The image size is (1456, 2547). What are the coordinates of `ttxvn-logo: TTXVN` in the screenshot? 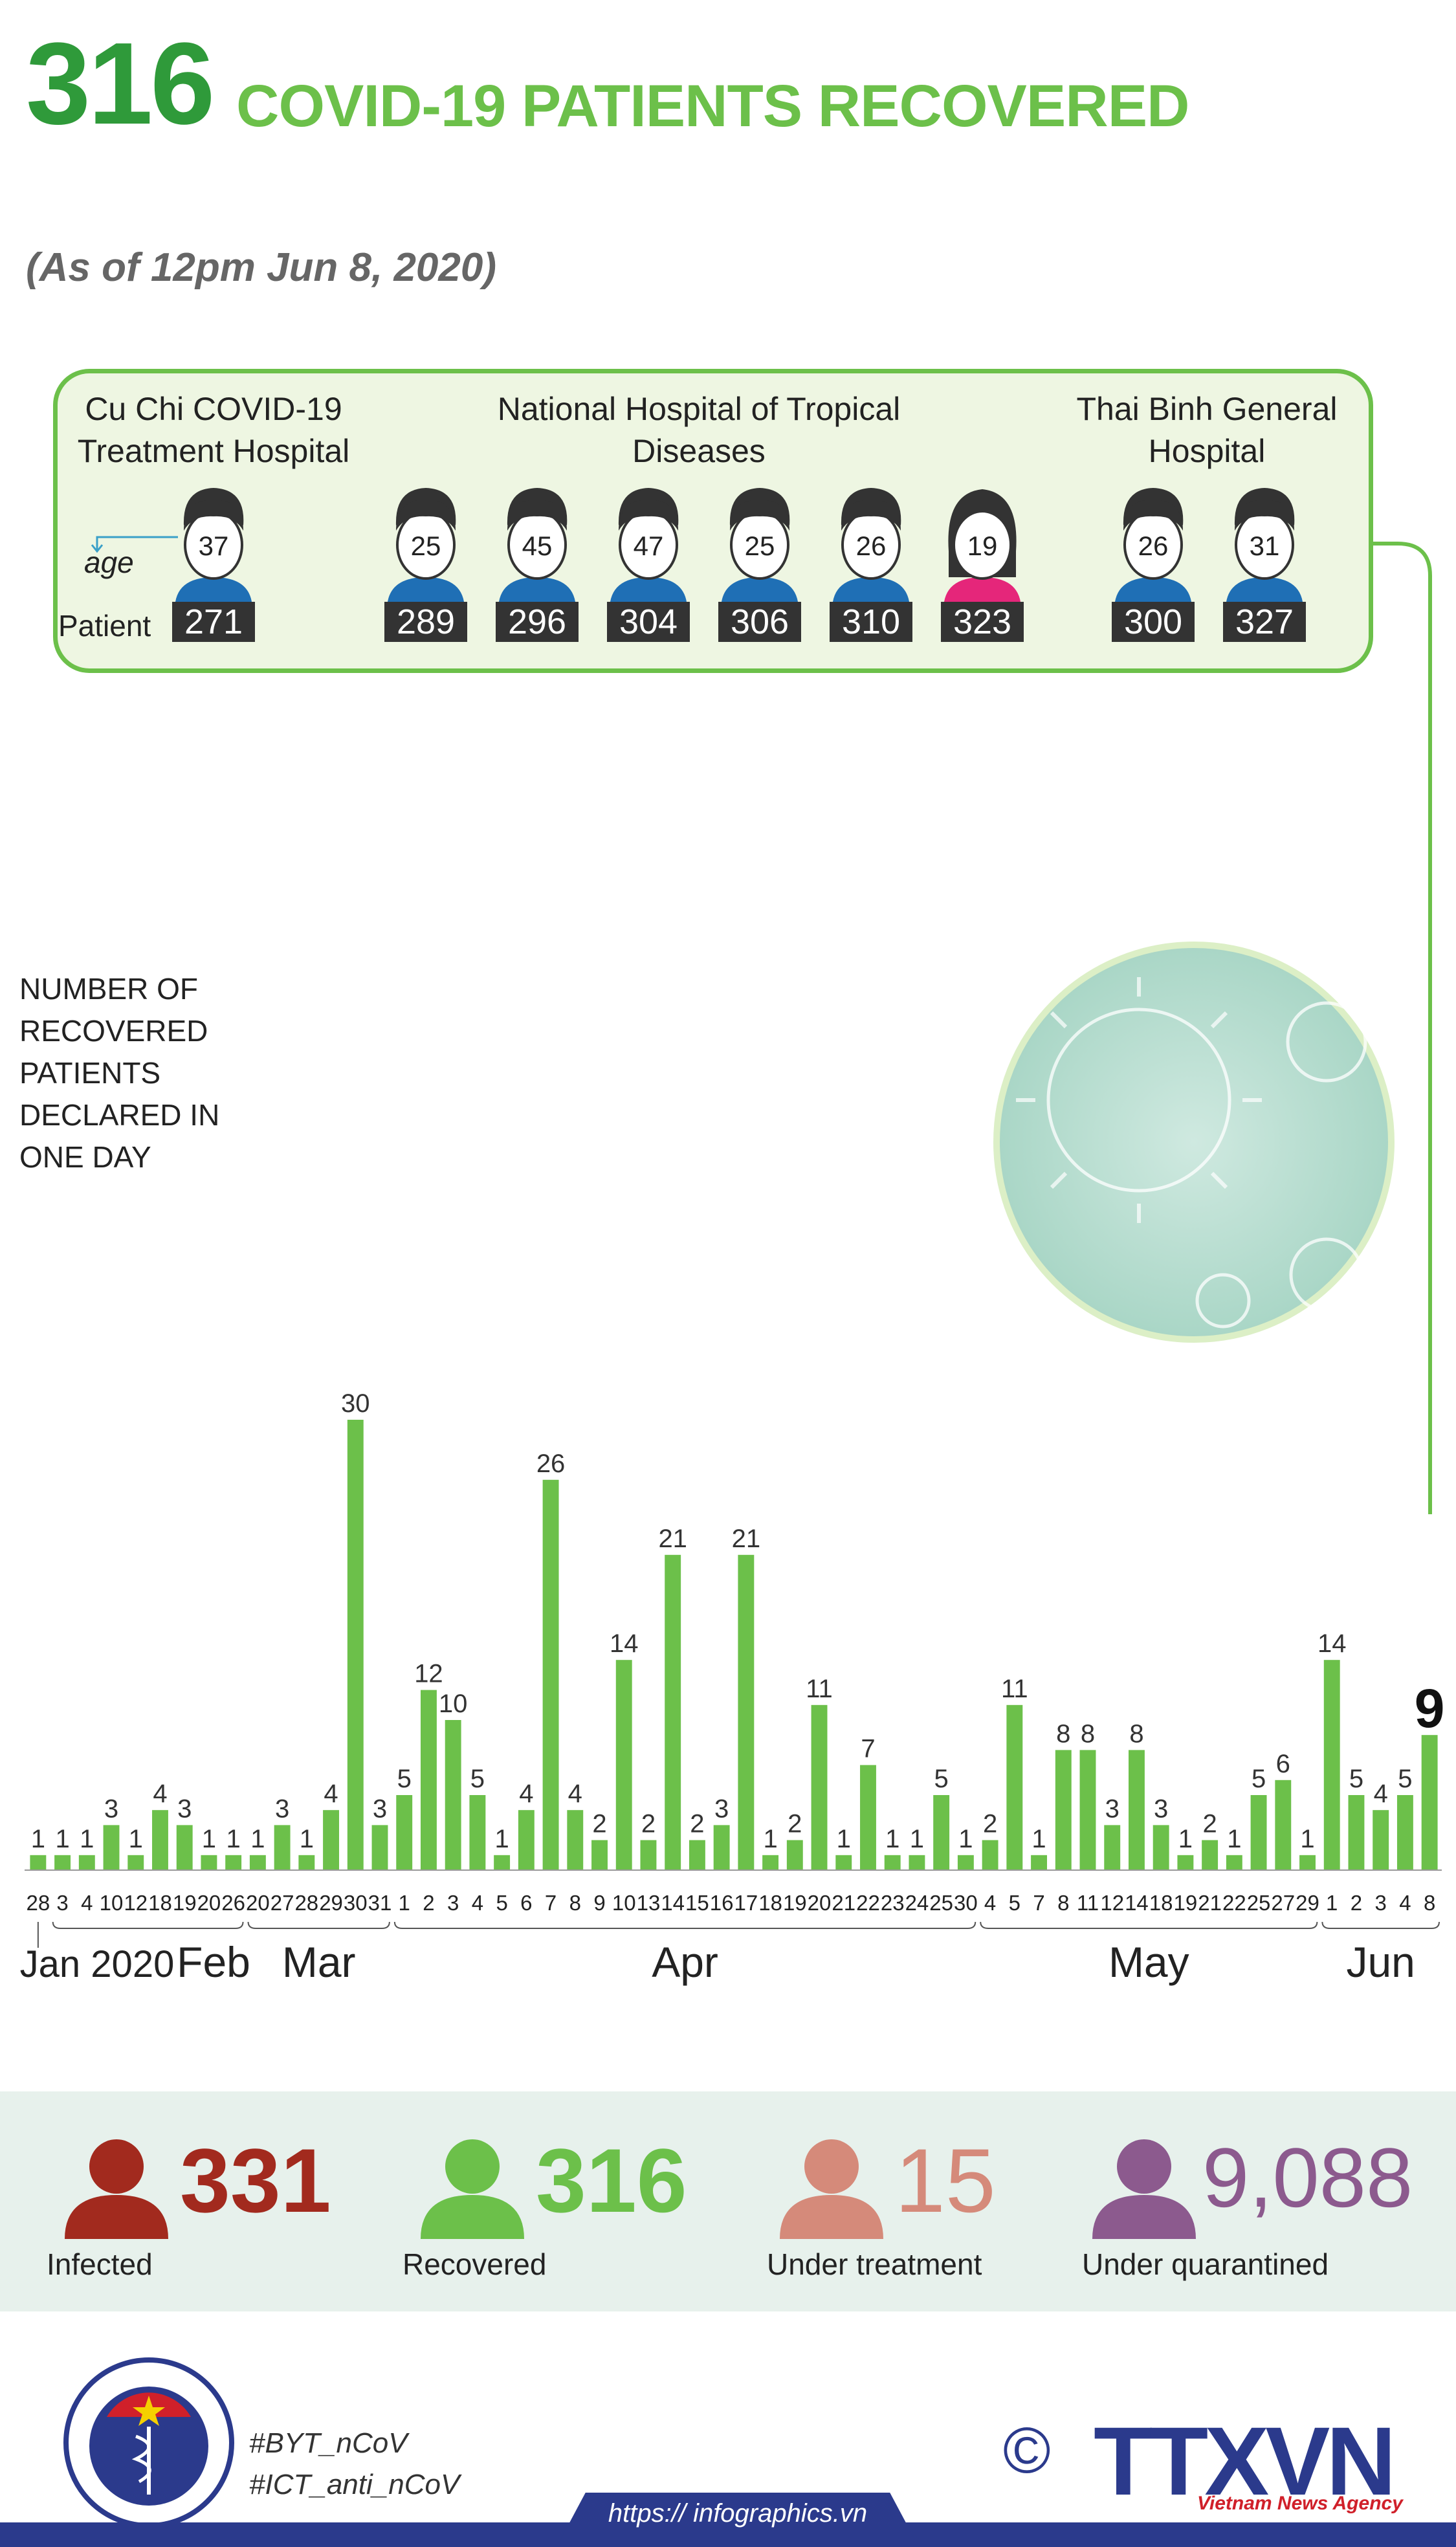 It's located at (1245, 2461).